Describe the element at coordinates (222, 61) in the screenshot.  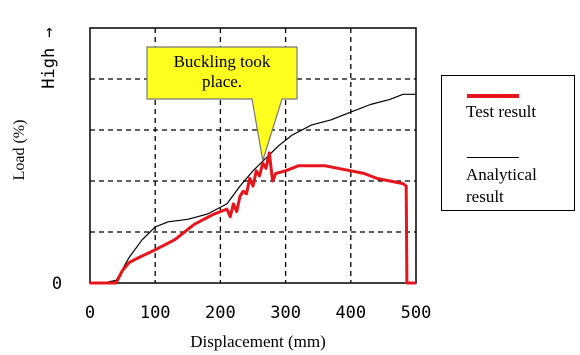
I see `annotation-text-line1: Buckling took` at that location.